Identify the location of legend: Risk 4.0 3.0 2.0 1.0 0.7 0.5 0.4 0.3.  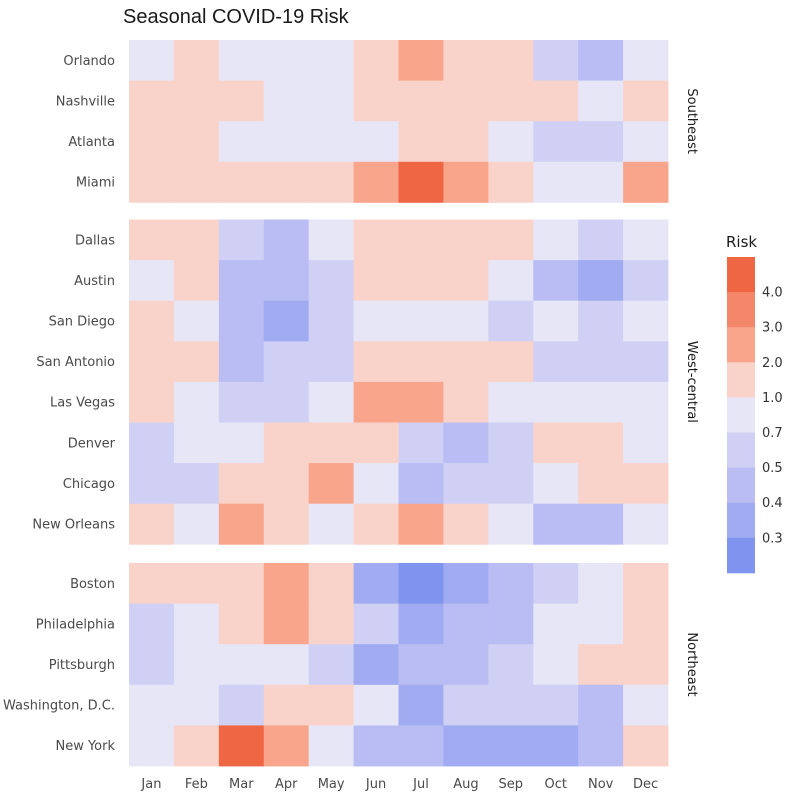
(754, 403).